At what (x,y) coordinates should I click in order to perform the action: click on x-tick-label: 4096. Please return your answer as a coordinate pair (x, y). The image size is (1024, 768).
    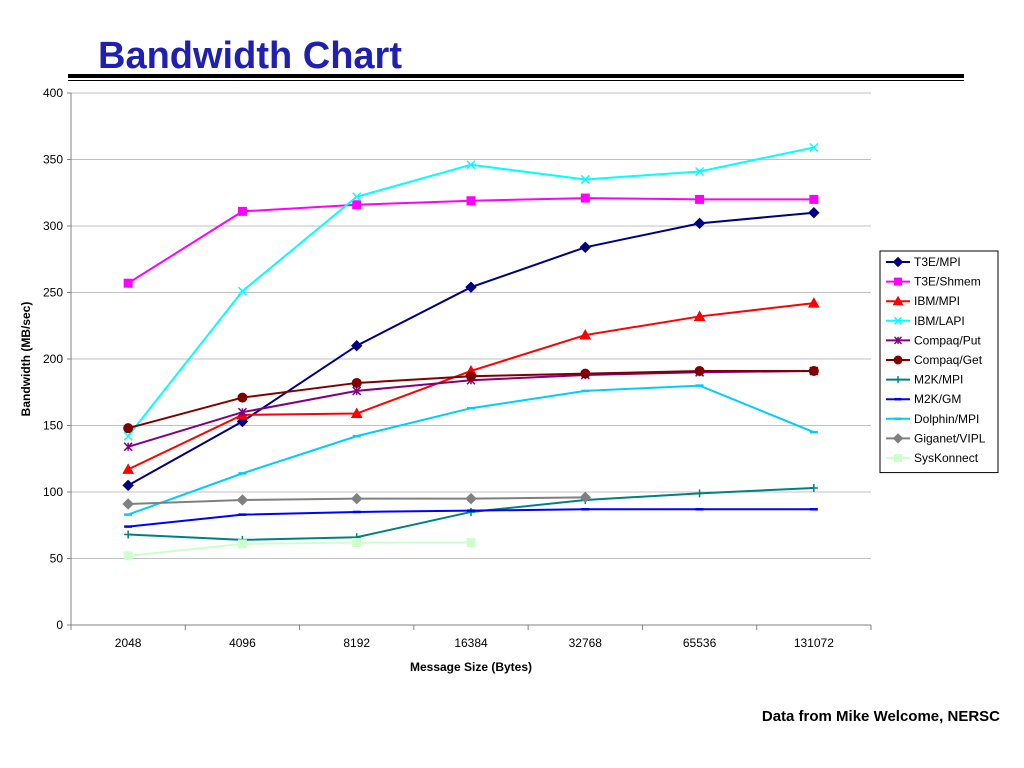
    Looking at the image, I should click on (242, 643).